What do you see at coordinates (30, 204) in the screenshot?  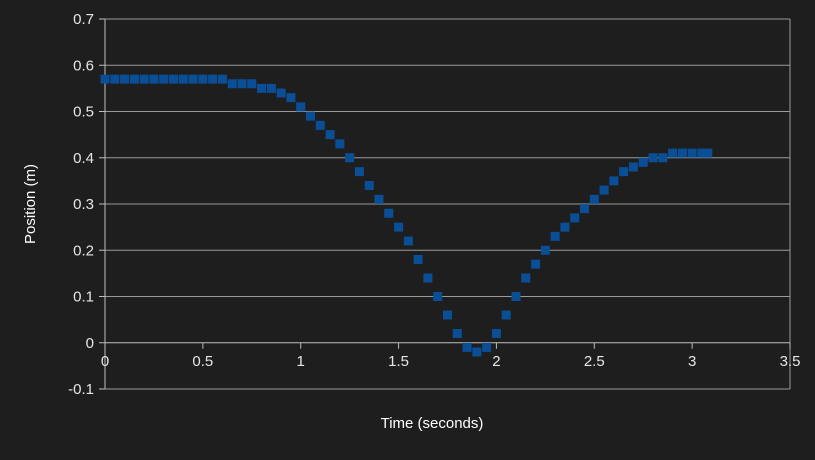 I see `y-axis-title: Position (m)` at bounding box center [30, 204].